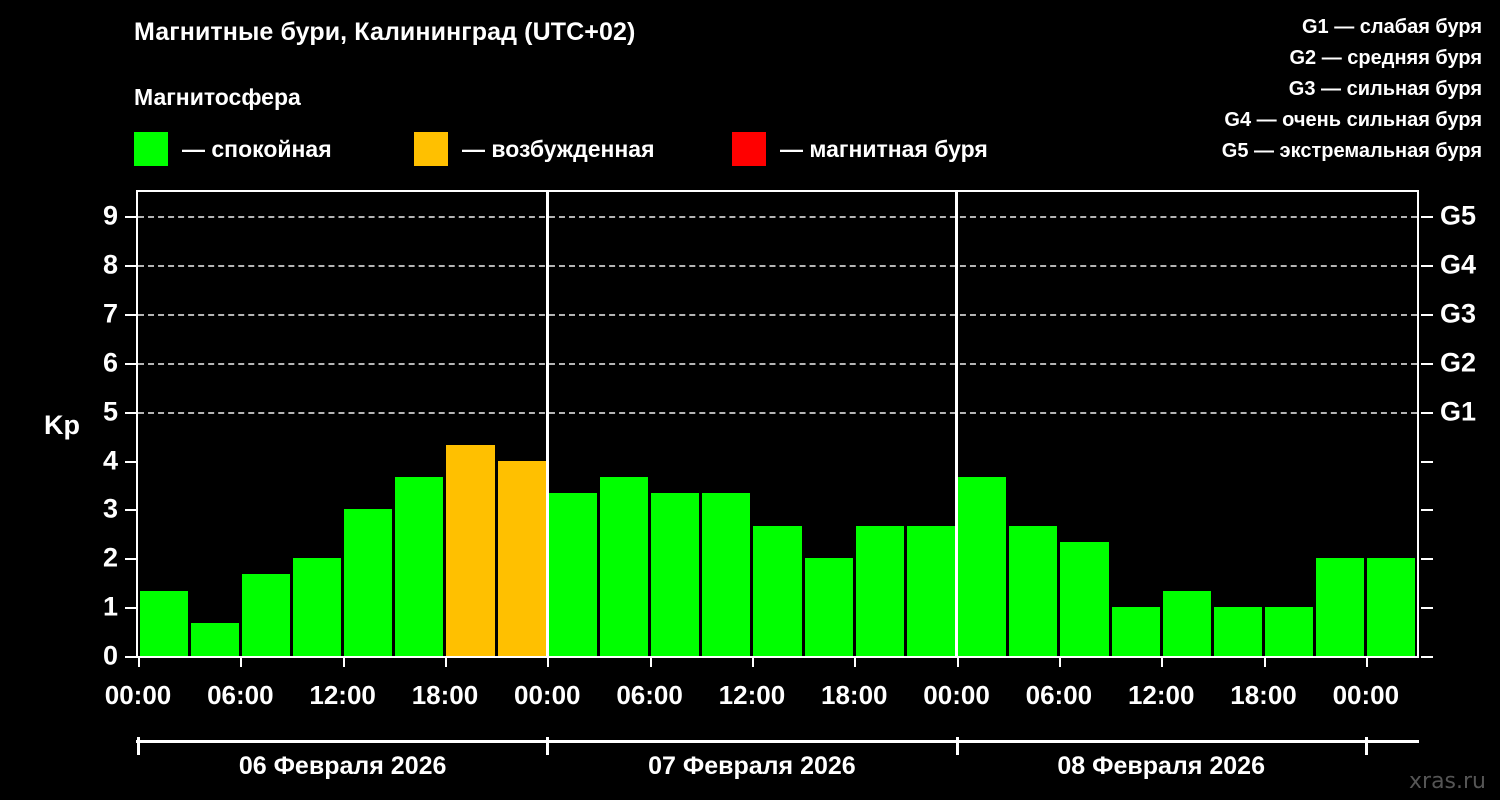 The image size is (1500, 800). Describe the element at coordinates (110, 362) in the screenshot. I see `y-tick-label-6: 6` at that location.